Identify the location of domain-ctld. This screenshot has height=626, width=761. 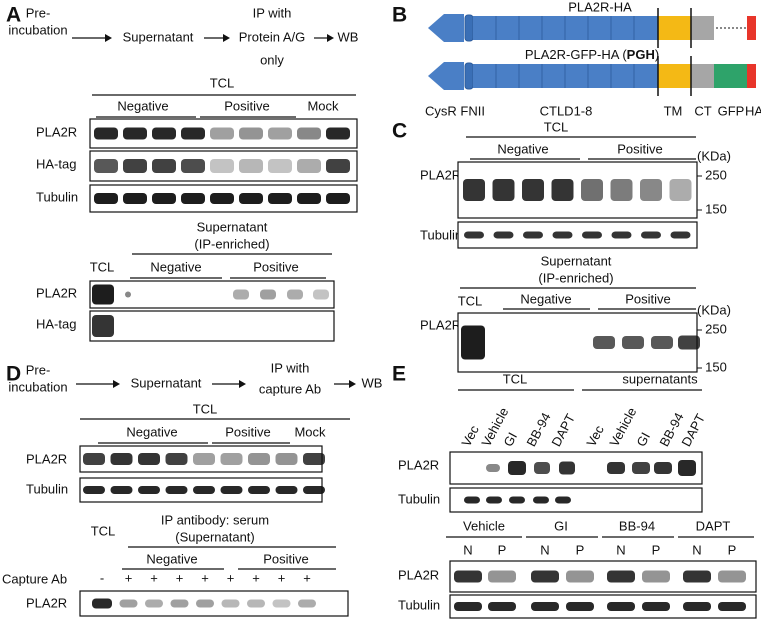
(565, 76).